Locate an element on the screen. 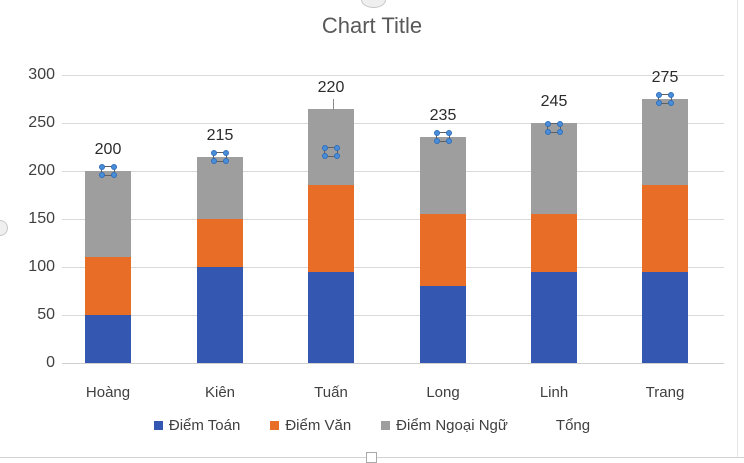 The height and width of the screenshot is (463, 744). legend-item-điểm-ngoại-ngữ: Điểm Ngoại Ngữ is located at coordinates (444, 425).